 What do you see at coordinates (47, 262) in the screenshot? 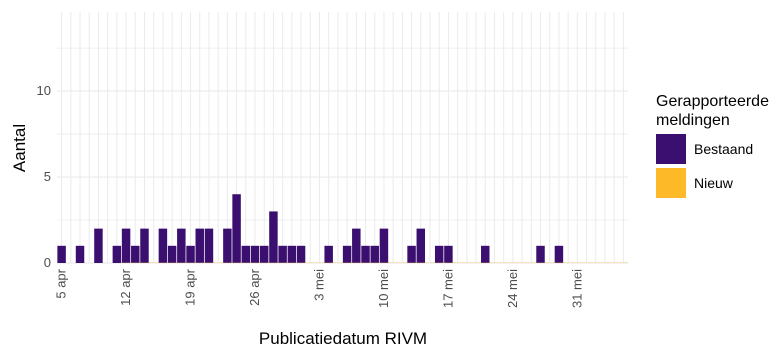
I see `y-tick-label: 0` at bounding box center [47, 262].